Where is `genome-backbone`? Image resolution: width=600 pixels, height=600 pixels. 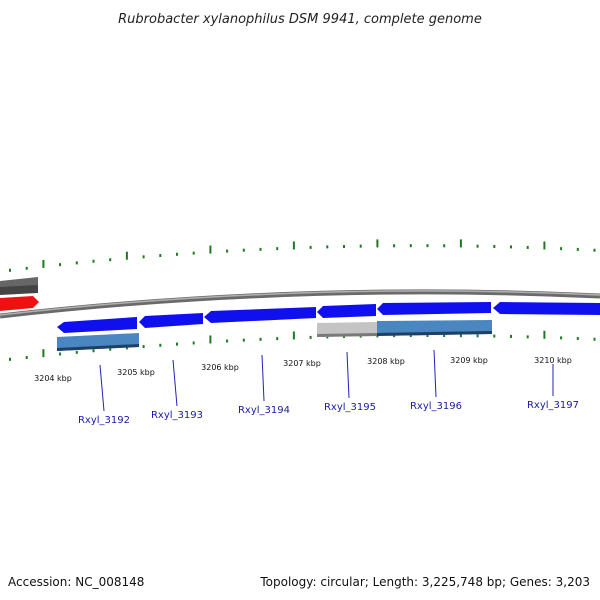
genome-backbone is located at coordinates (300, 304).